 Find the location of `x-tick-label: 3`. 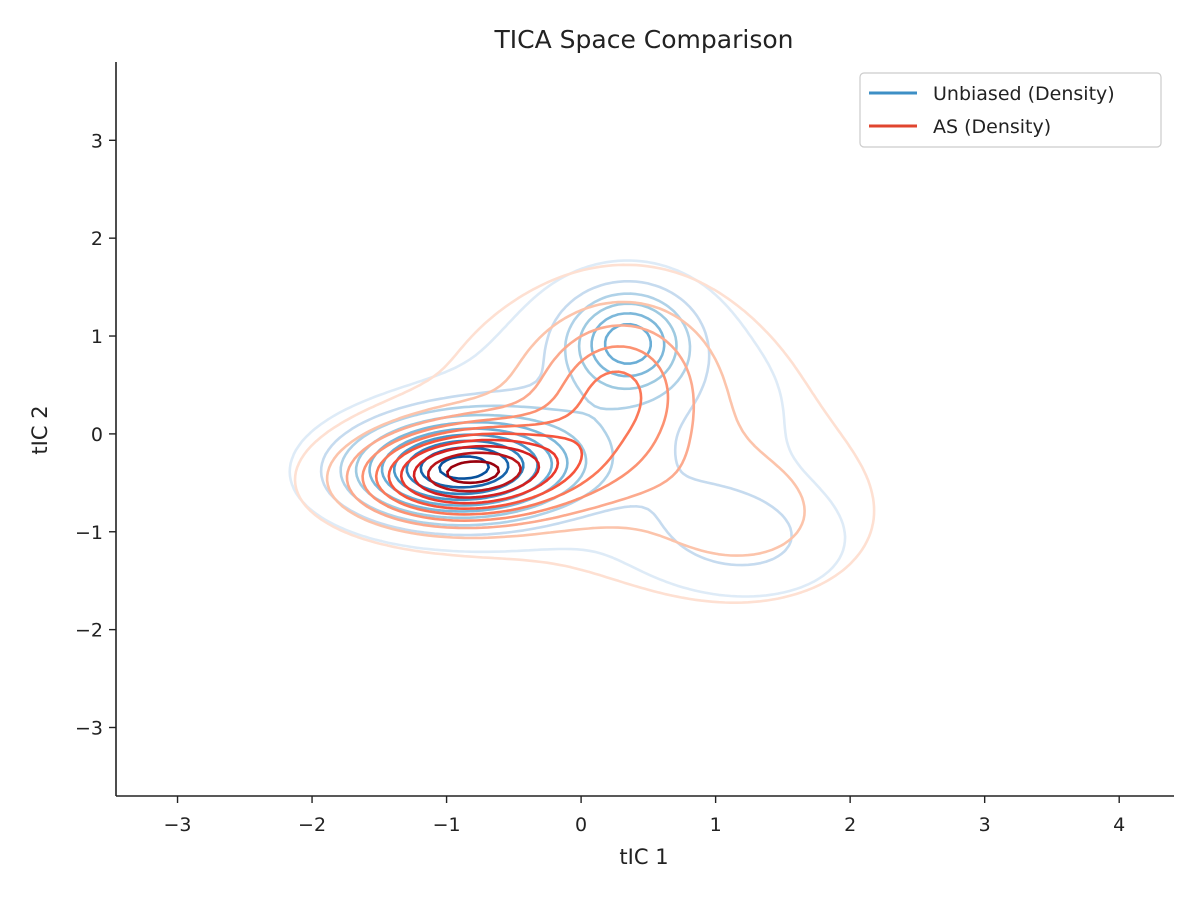

x-tick-label: 3 is located at coordinates (985, 825).